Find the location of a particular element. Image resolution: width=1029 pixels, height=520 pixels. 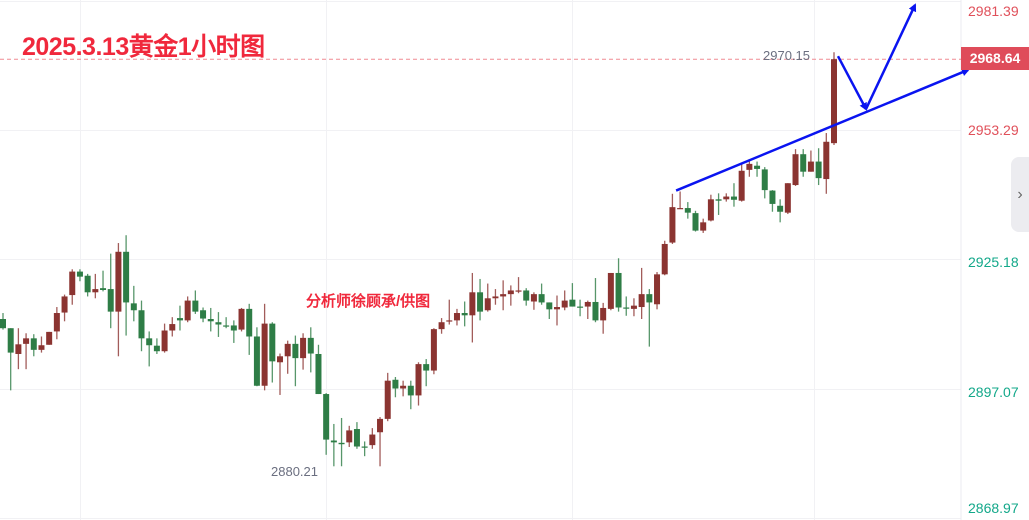

trendline-arrow is located at coordinates (822, 130).